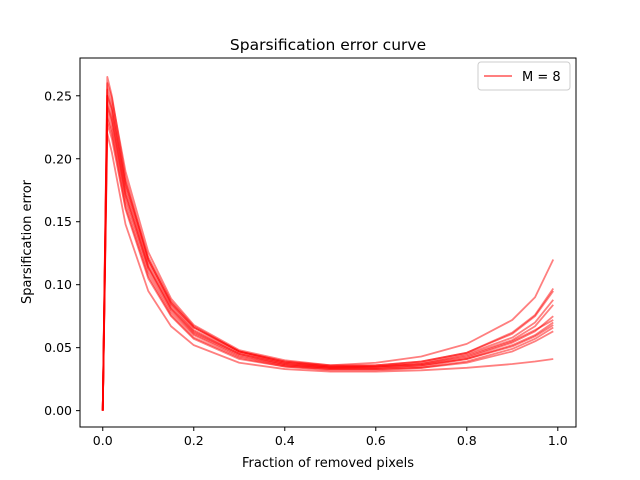 The width and height of the screenshot is (640, 480). I want to click on y-tick-label: 0.00, so click(58, 410).